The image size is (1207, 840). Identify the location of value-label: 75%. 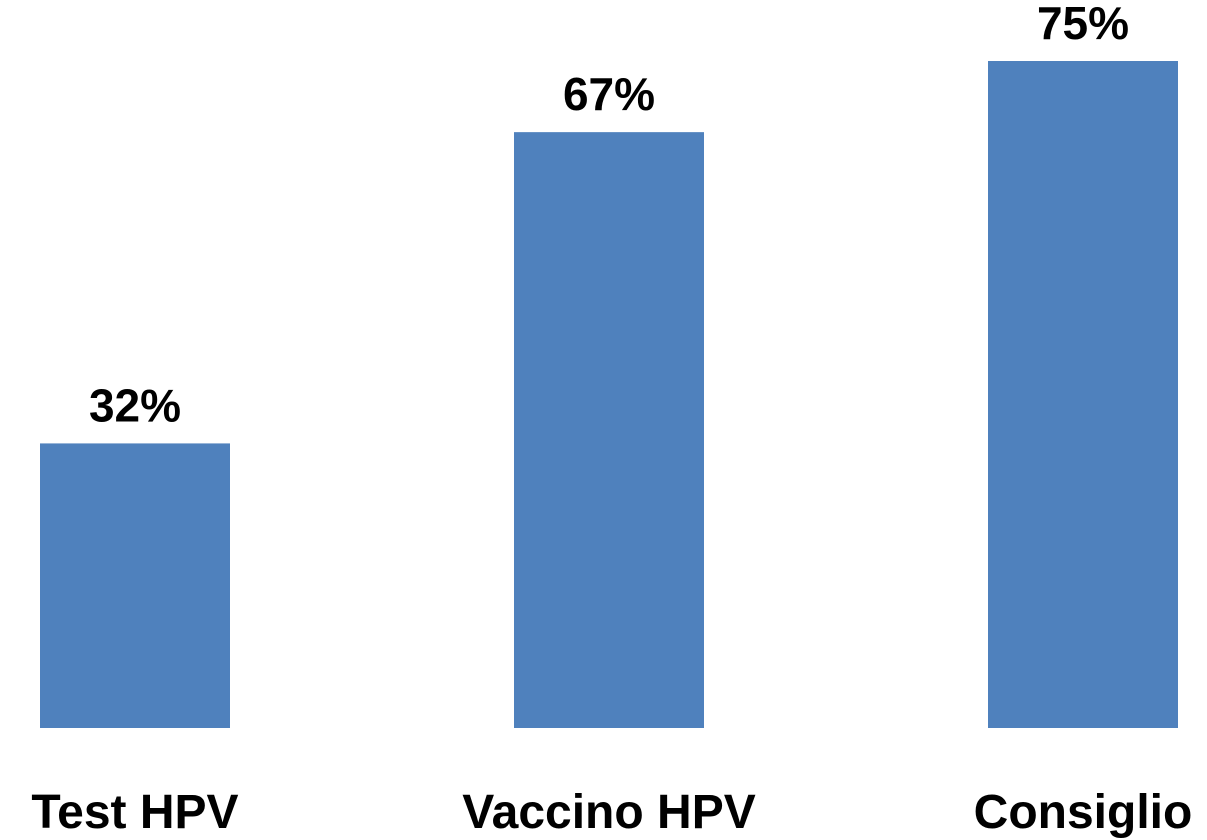
(1083, 24).